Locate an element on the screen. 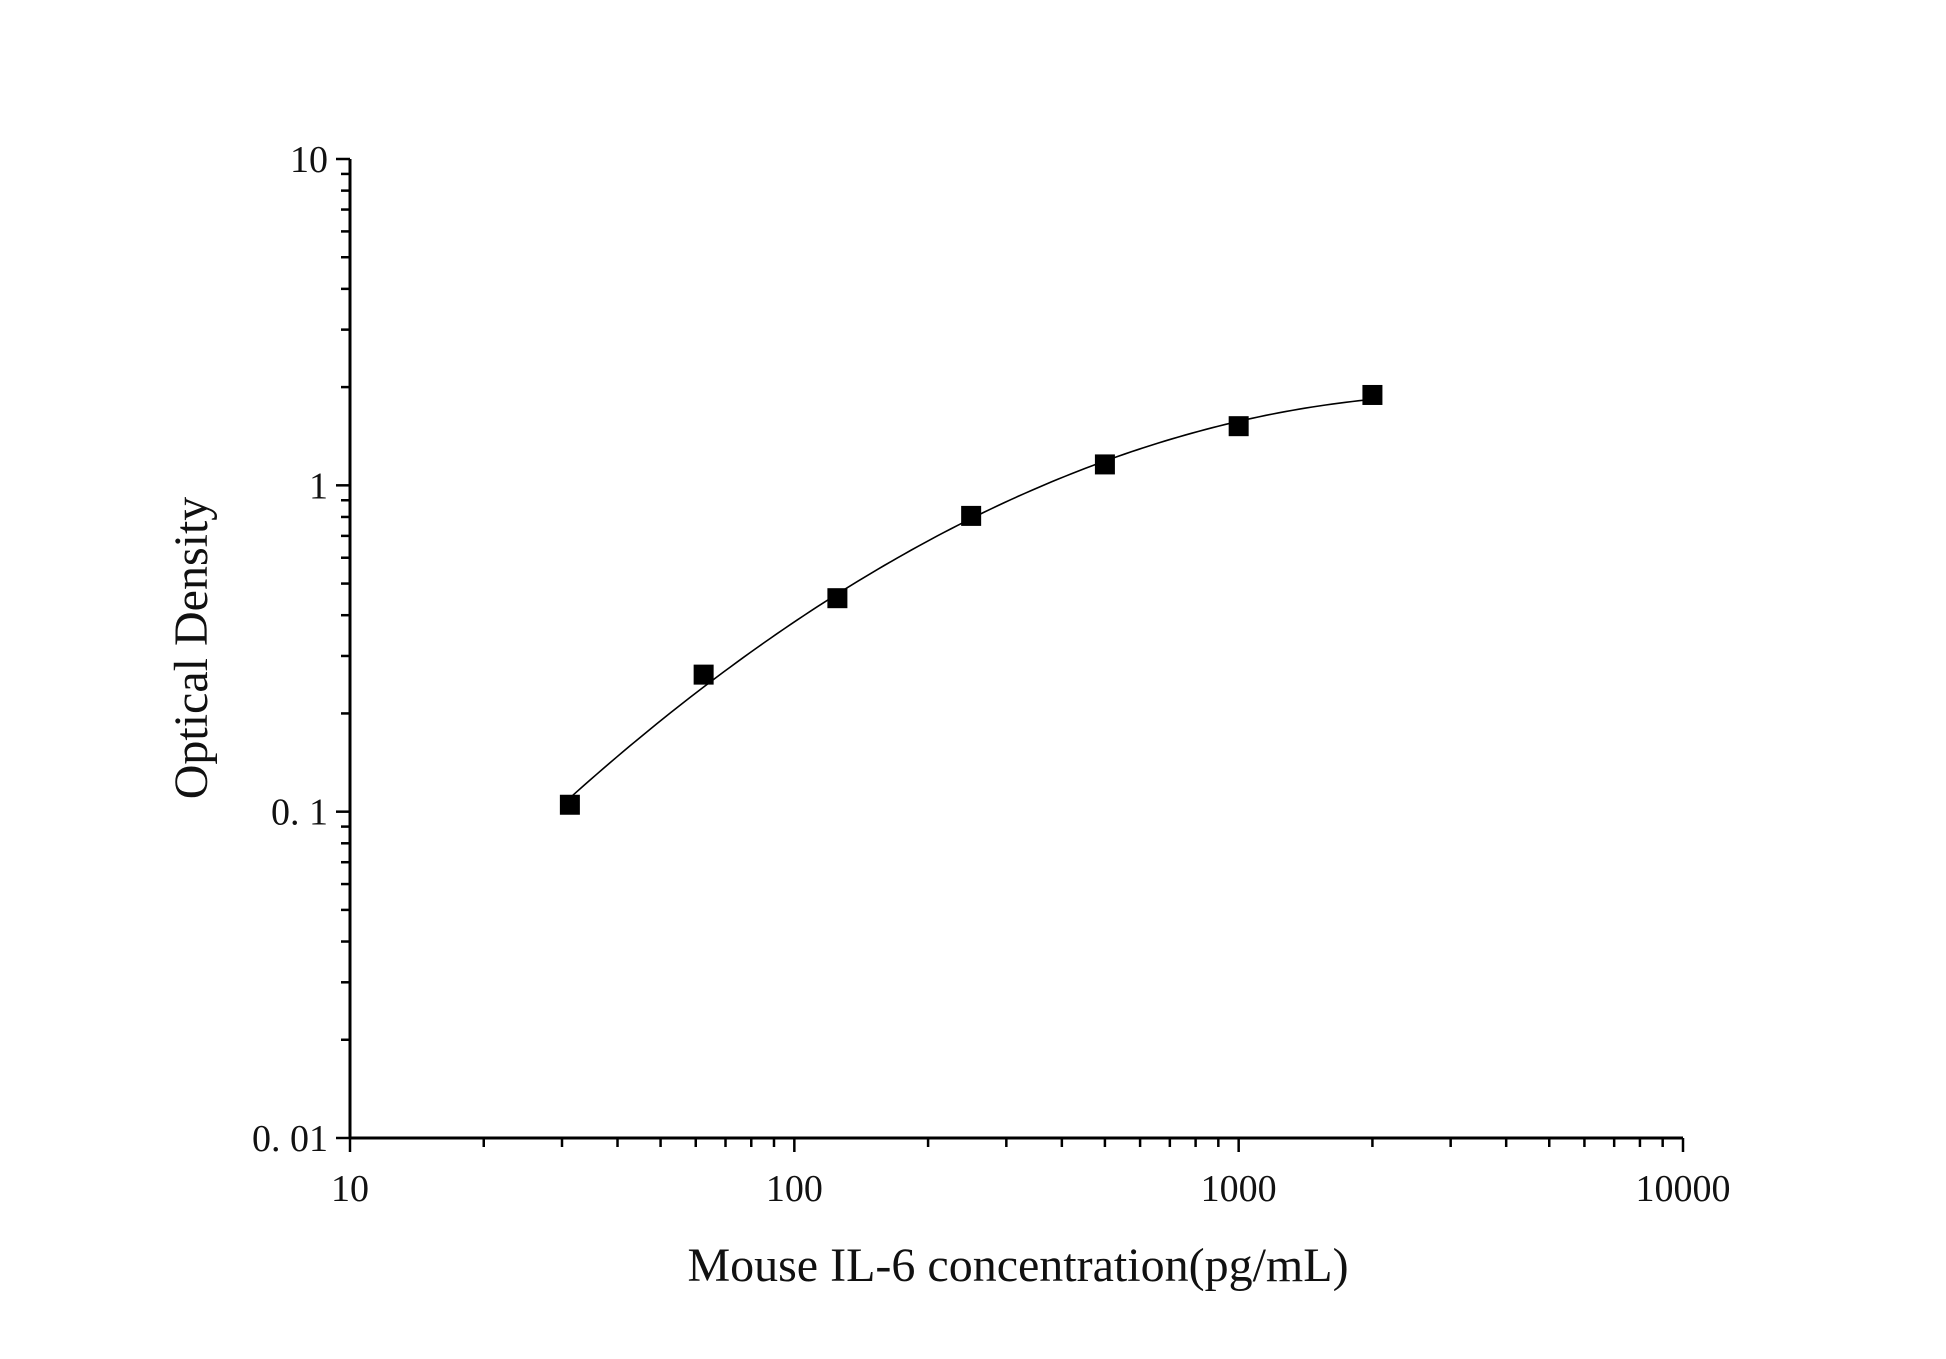  fit-curve is located at coordinates (971, 598).